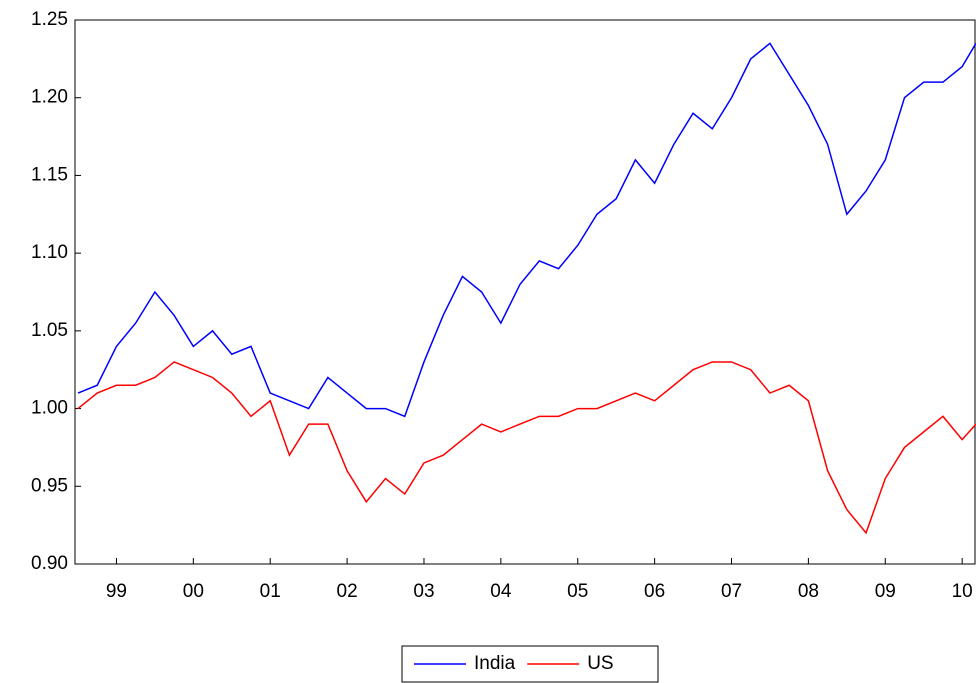  I want to click on x-tick-label: 10, so click(962, 591).